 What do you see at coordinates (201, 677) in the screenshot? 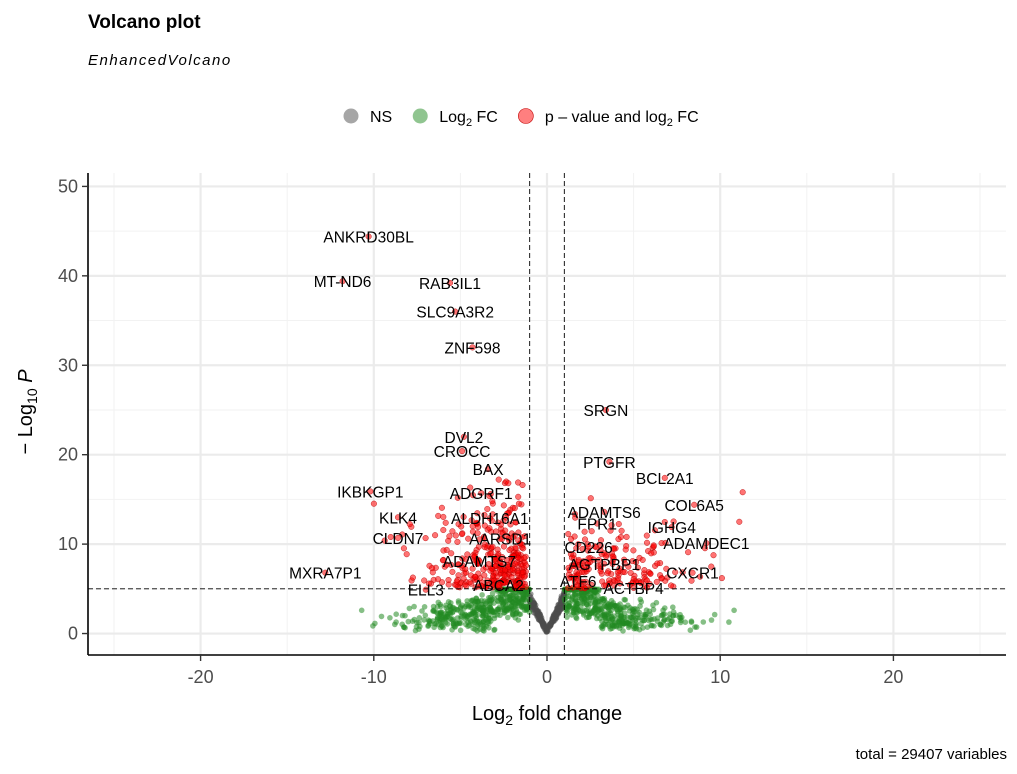
I see `x-tick-label: -20` at bounding box center [201, 677].